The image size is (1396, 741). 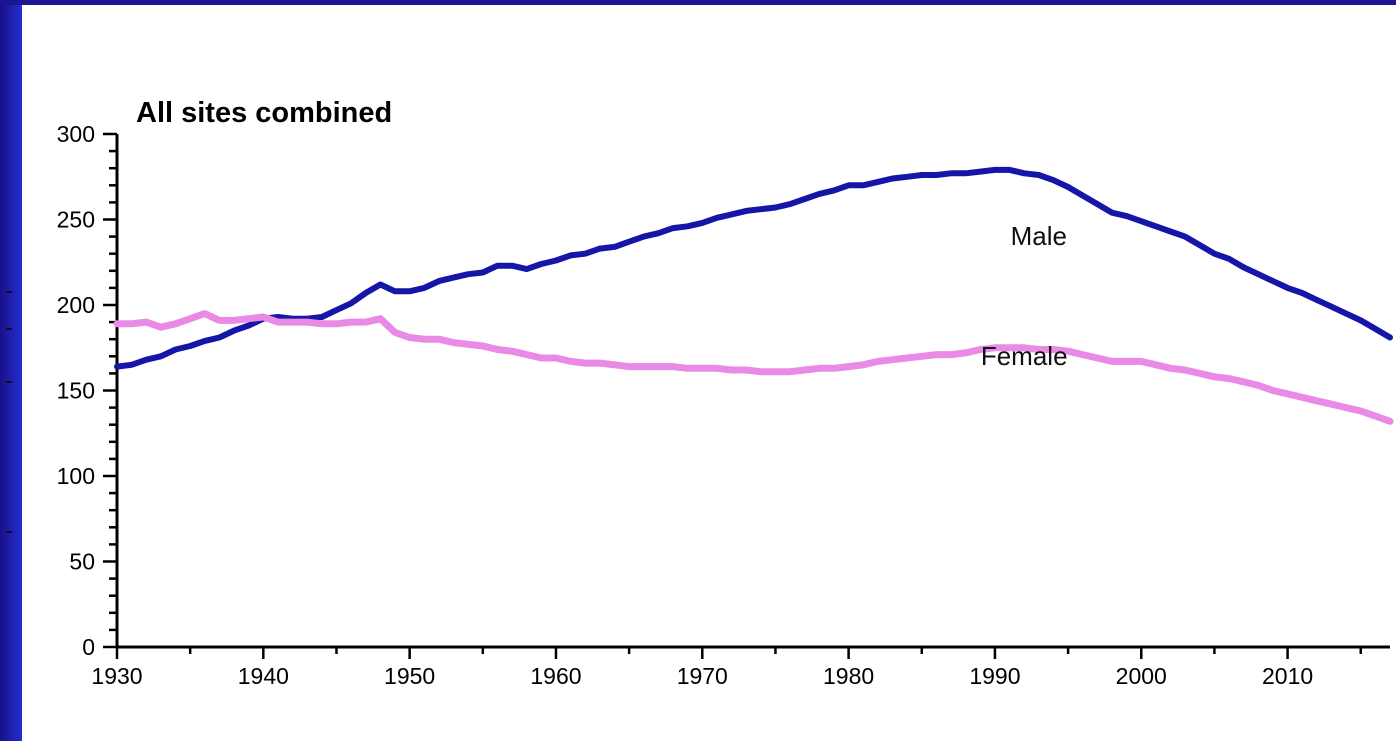 I want to click on x-tick-label: 1990, so click(x=994, y=676).